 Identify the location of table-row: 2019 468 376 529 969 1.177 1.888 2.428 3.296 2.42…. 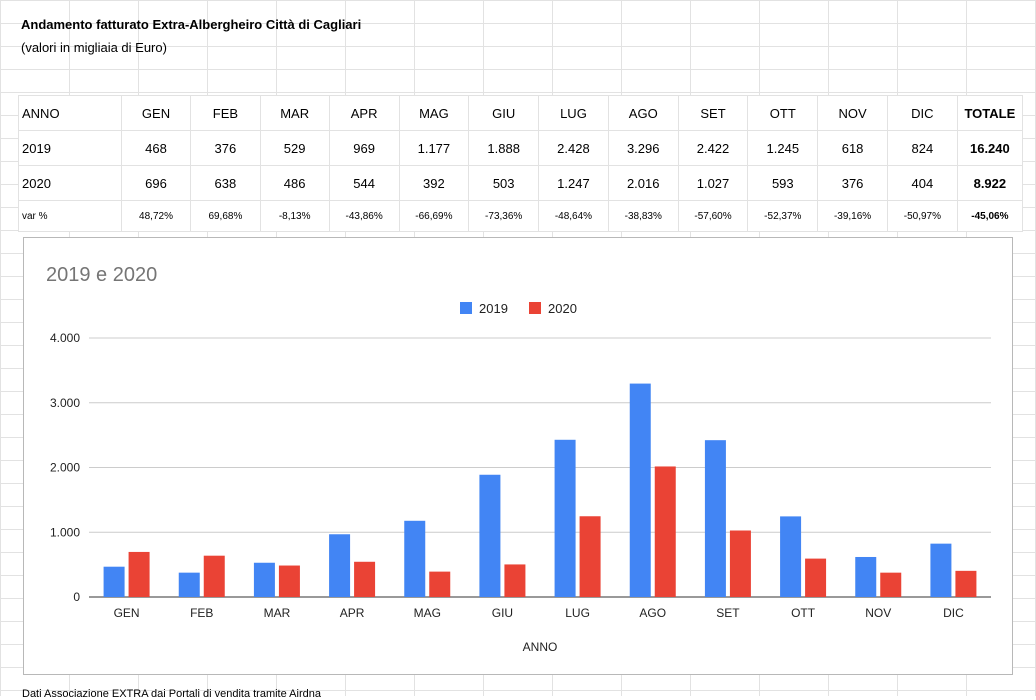
(521, 148).